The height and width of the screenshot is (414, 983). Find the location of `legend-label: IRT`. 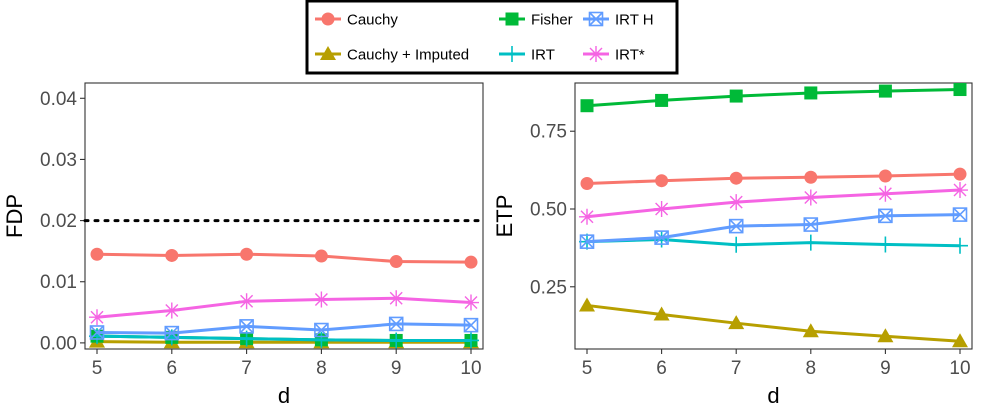

legend-label: IRT is located at coordinates (543, 55).